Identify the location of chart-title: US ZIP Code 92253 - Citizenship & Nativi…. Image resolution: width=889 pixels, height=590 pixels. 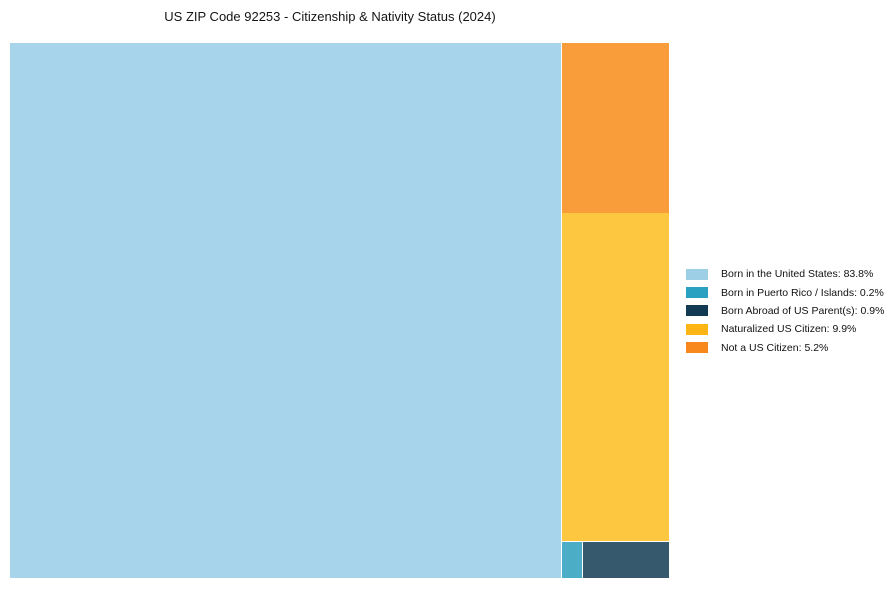
(330, 16).